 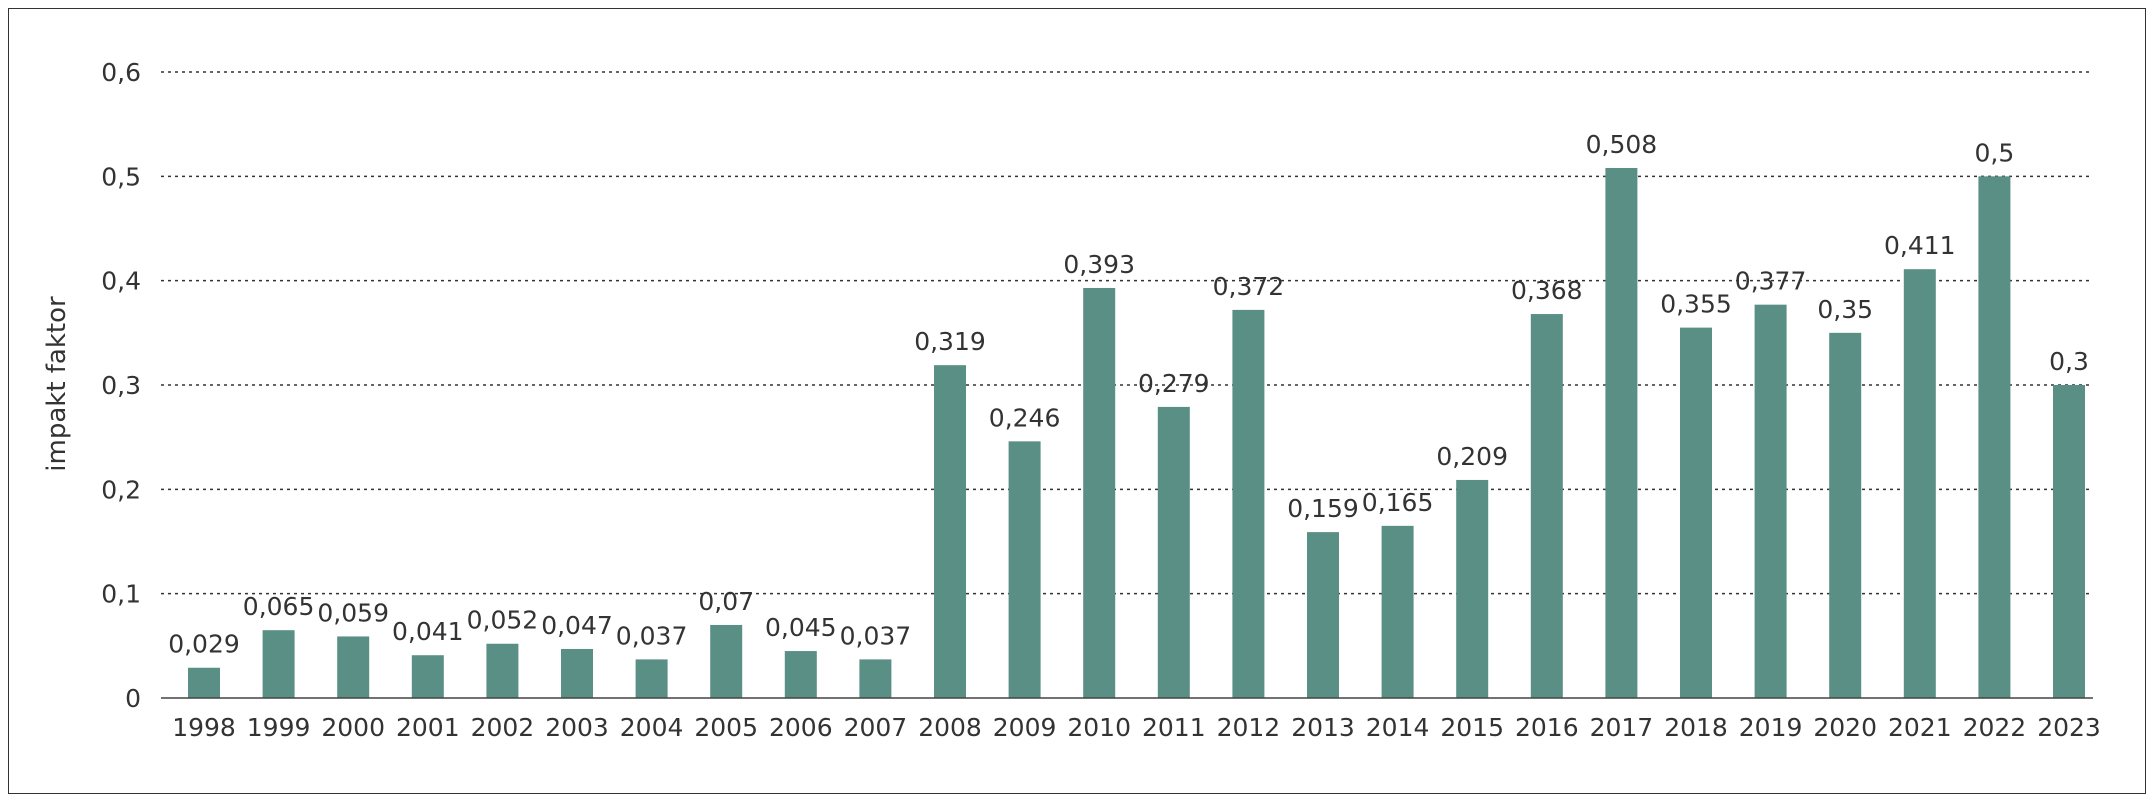 What do you see at coordinates (1025, 417) in the screenshot?
I see `data-label-2009: 0,246` at bounding box center [1025, 417].